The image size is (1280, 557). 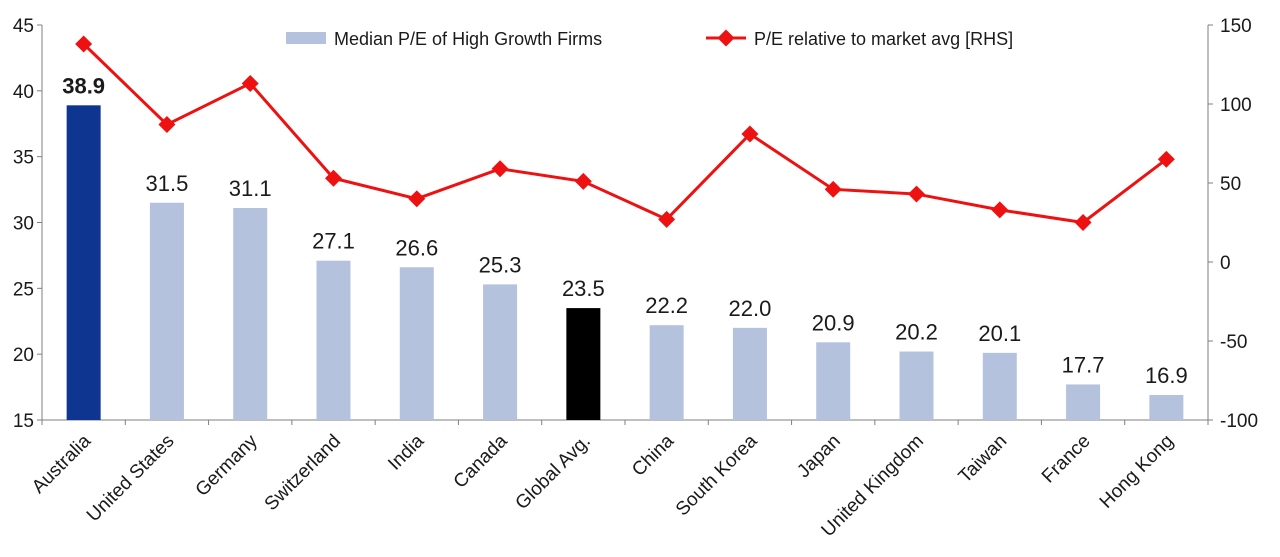 What do you see at coordinates (23, 421) in the screenshot?
I see `left-tick-label: 15` at bounding box center [23, 421].